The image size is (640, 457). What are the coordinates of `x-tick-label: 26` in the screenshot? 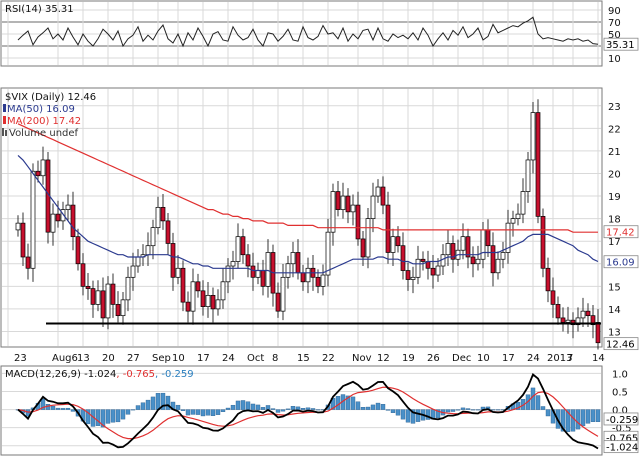 It's located at (433, 358).